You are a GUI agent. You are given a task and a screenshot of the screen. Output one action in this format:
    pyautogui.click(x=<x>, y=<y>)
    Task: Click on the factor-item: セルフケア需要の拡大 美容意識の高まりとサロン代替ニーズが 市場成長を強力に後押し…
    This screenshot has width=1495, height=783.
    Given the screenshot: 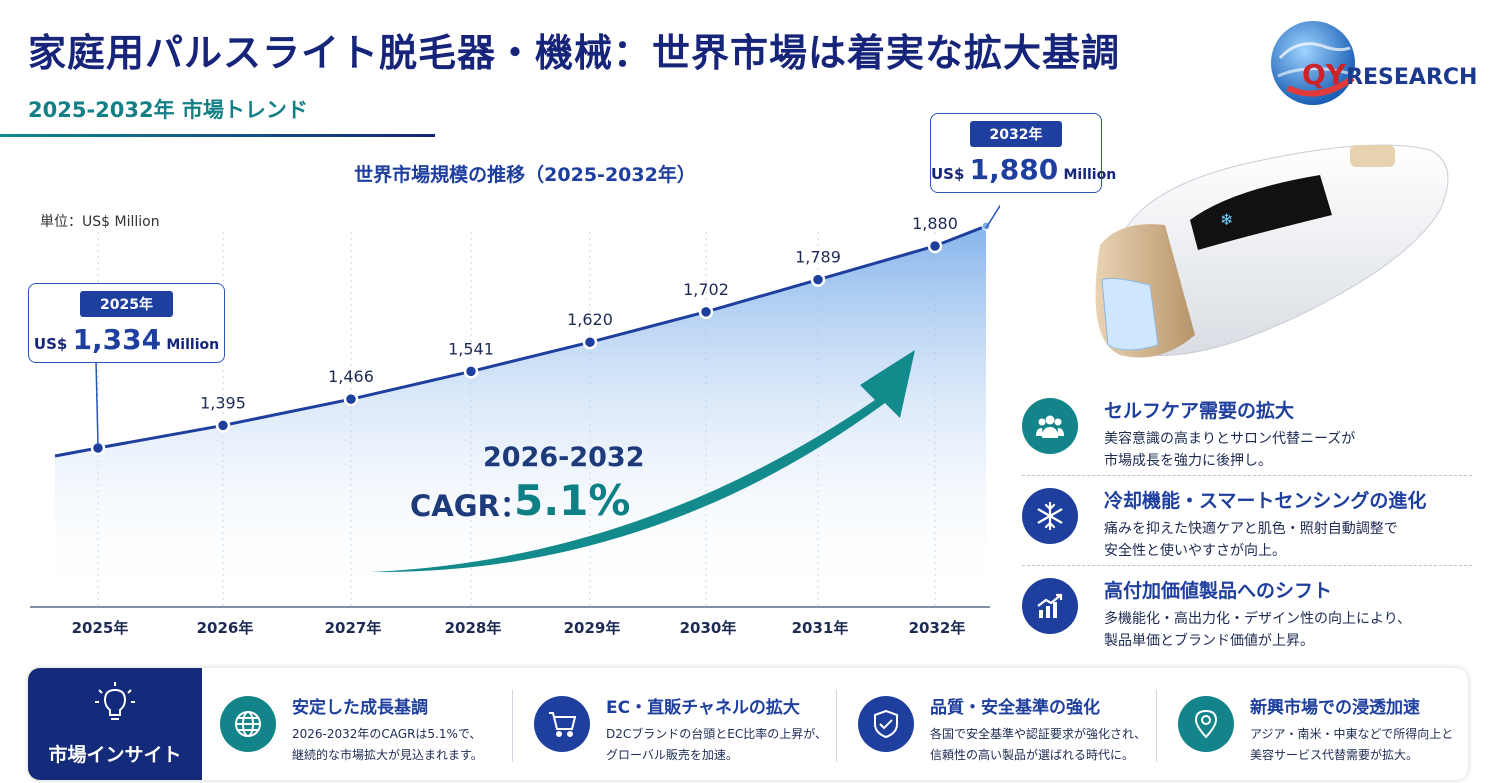 What is the action you would take?
    pyautogui.click(x=1247, y=434)
    